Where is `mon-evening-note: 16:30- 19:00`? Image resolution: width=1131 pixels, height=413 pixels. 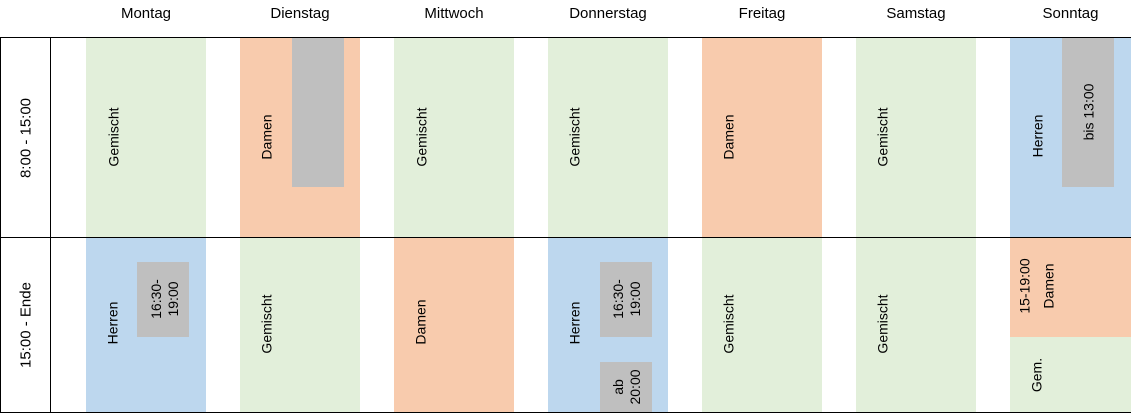
mon-evening-note: 16:30- 19:00 is located at coordinates (164, 299).